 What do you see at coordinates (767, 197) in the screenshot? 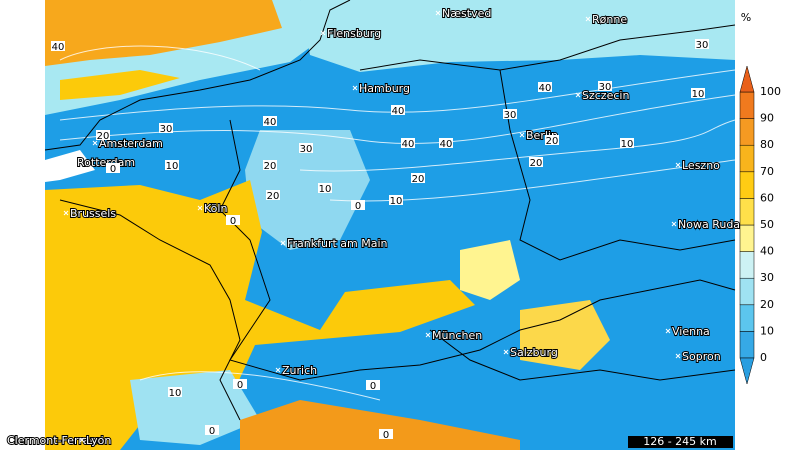
I see `legend-label: 60` at bounding box center [767, 197].